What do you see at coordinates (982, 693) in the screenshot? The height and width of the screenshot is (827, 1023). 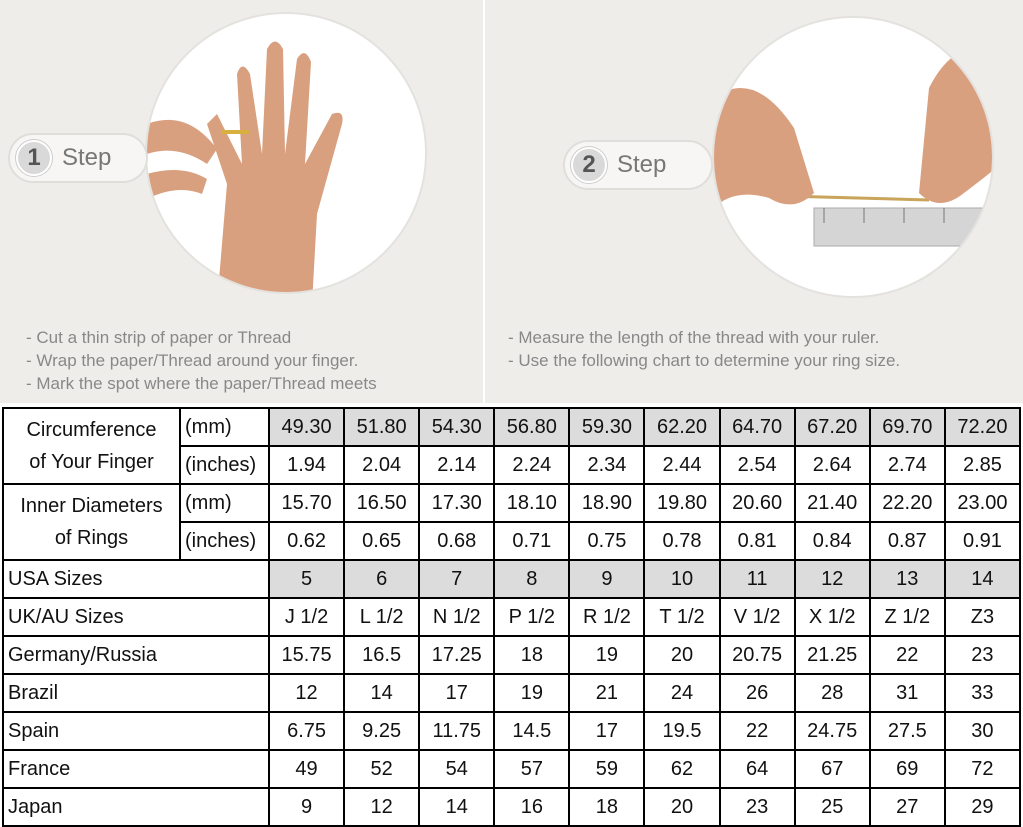 I see `table-cell: 33` at bounding box center [982, 693].